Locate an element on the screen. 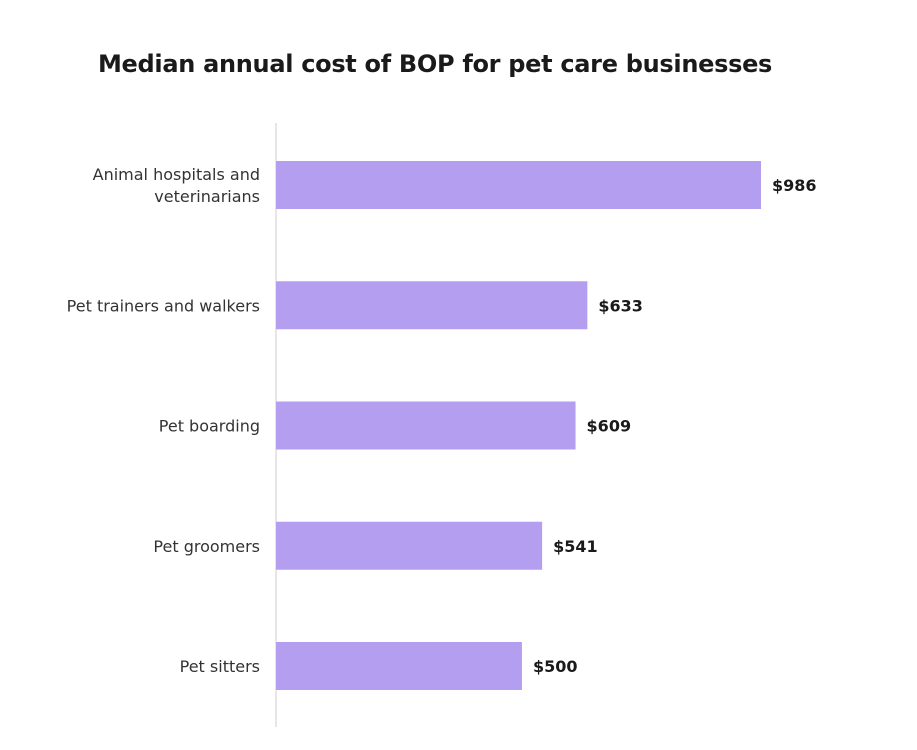 The image size is (917, 750). value-label-3: $541 is located at coordinates (575, 546).